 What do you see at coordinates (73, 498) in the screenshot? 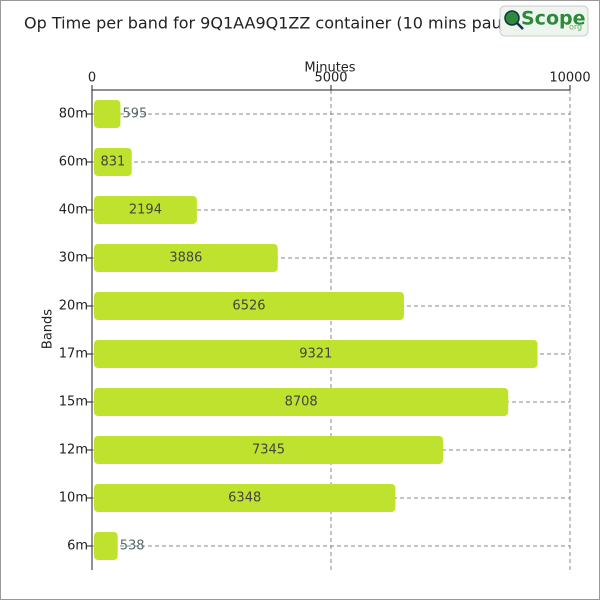
I see `y-tick-label: 10m` at bounding box center [73, 498].